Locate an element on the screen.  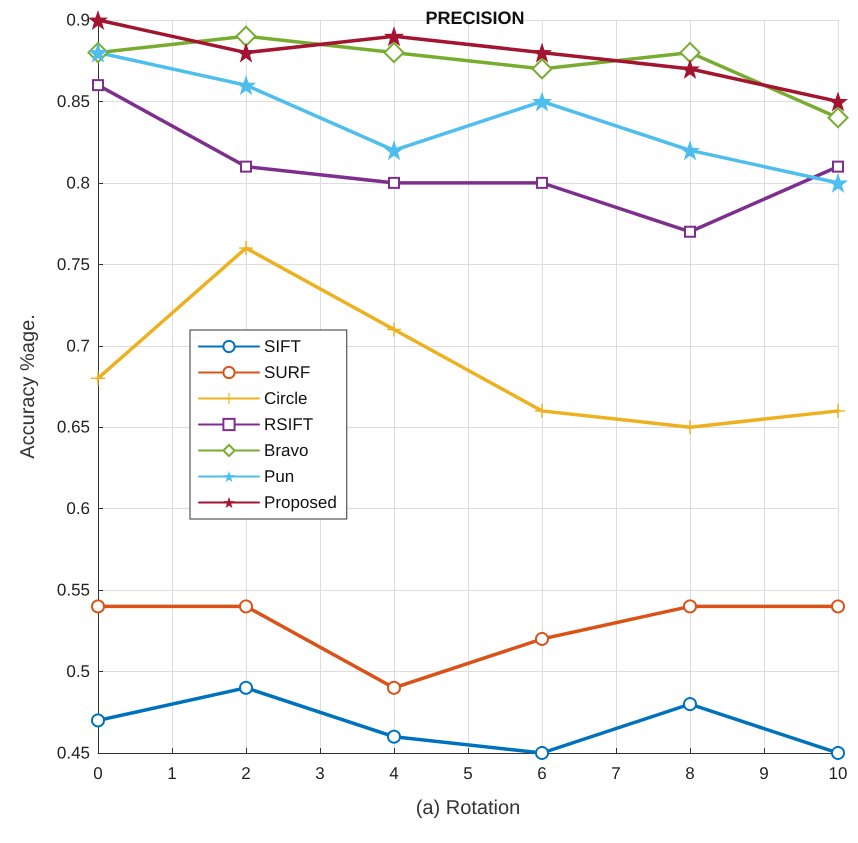
y-tick-label: 0.6 is located at coordinates (78, 508).